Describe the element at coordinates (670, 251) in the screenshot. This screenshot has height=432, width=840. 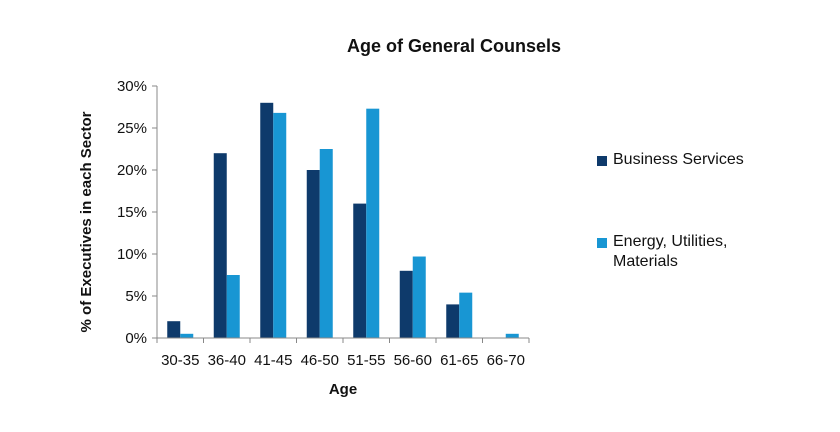
I see `legend-label-energy-utilities-materials: Energy, Utilities, Materials` at that location.